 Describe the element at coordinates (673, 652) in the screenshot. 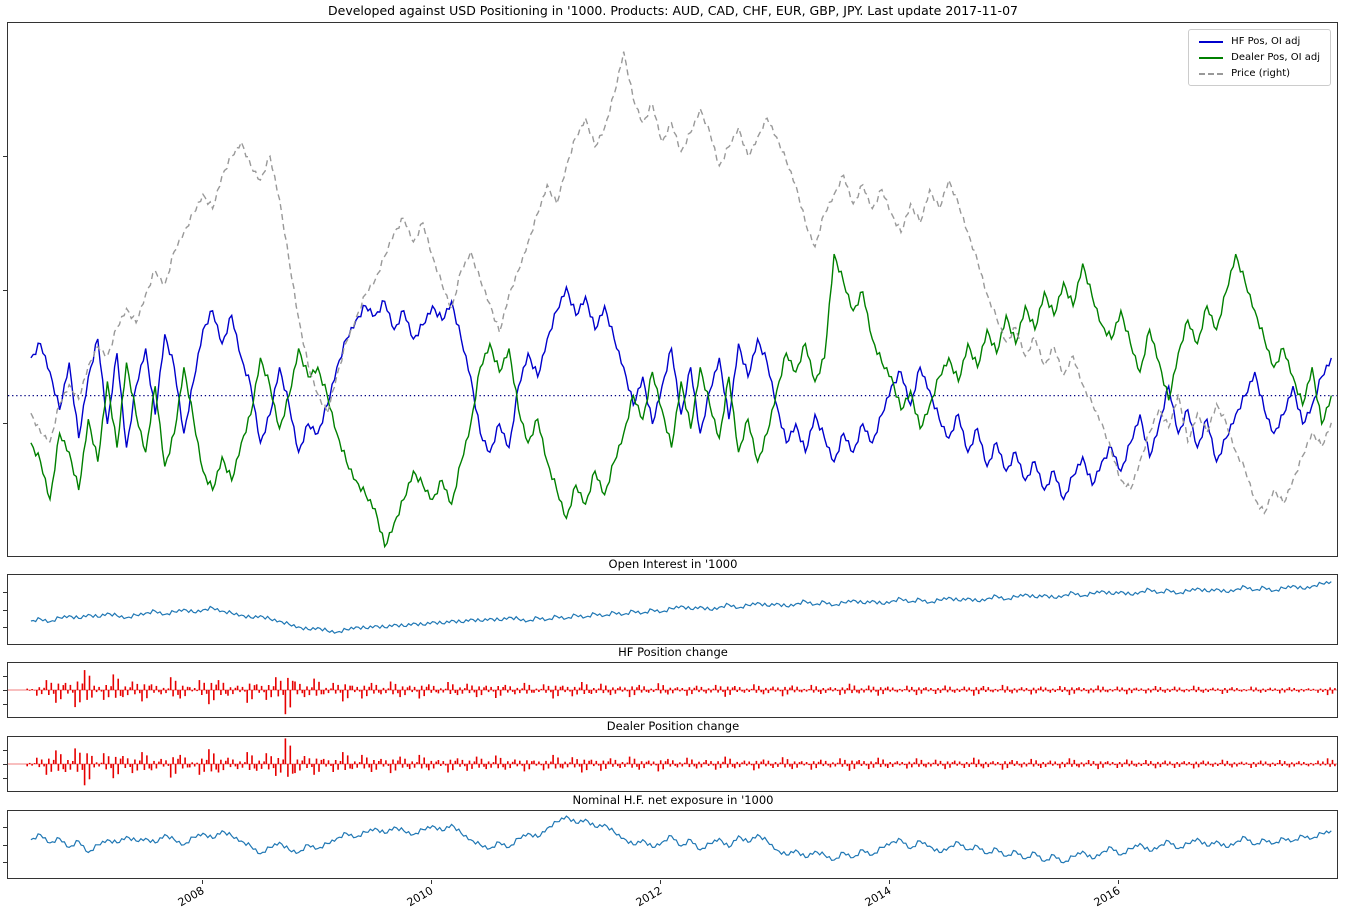

I see `hf-change-title: HF Position change` at that location.